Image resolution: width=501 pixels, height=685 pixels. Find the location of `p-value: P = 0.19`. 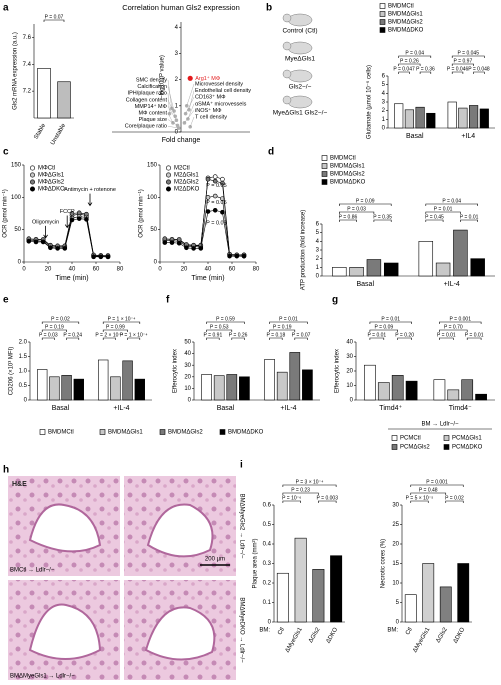

p-value: P = 0.19 is located at coordinates (54, 327).